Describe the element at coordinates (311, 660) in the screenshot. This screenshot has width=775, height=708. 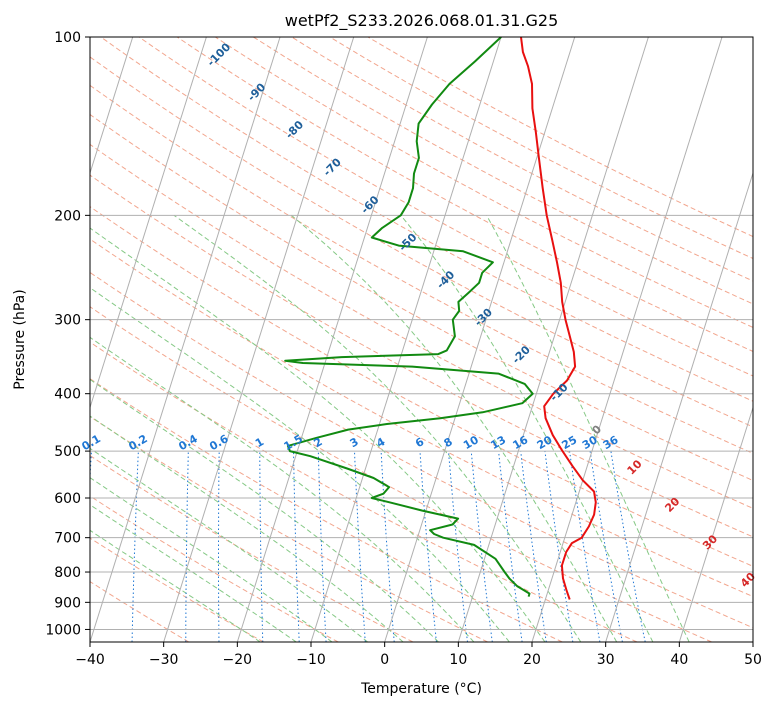
I see `x-tick-label: −10` at that location.